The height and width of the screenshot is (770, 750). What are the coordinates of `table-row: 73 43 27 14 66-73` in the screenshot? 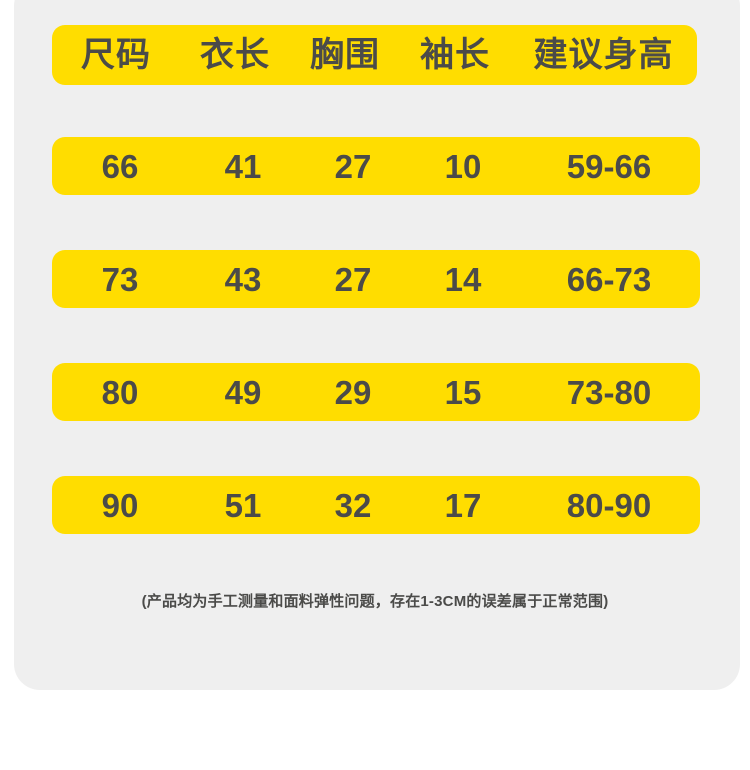 It's located at (376, 279).